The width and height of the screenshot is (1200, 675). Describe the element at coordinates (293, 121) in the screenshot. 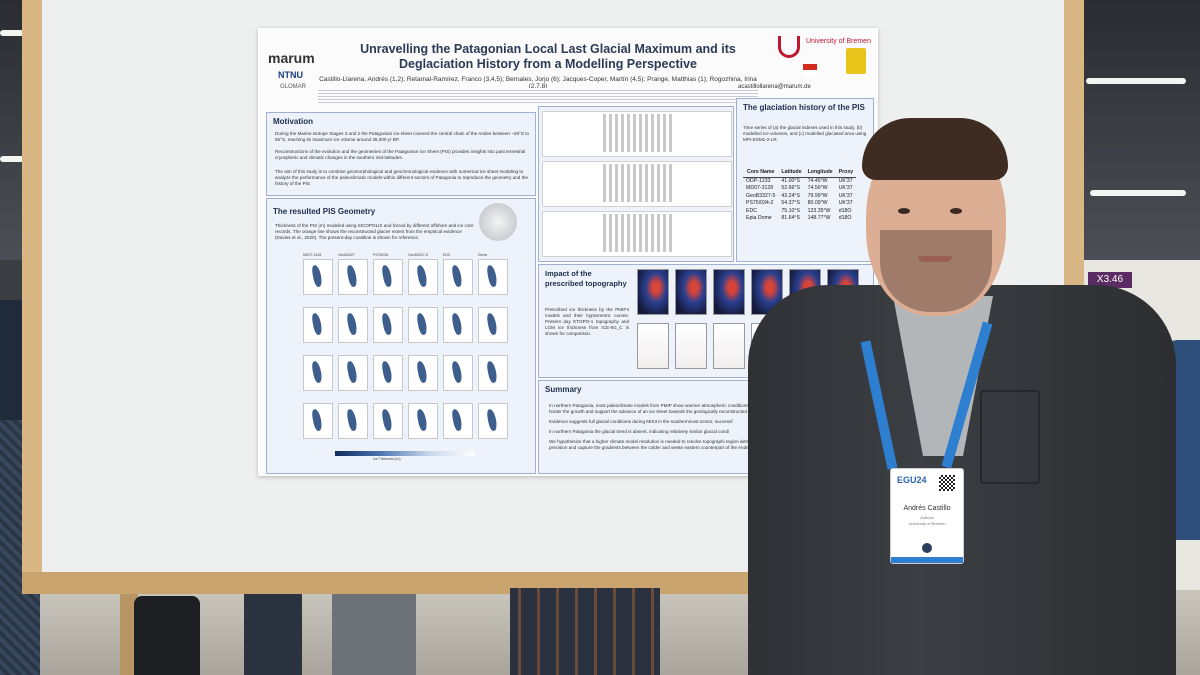

I see `motivation-title: Motivation` at that location.